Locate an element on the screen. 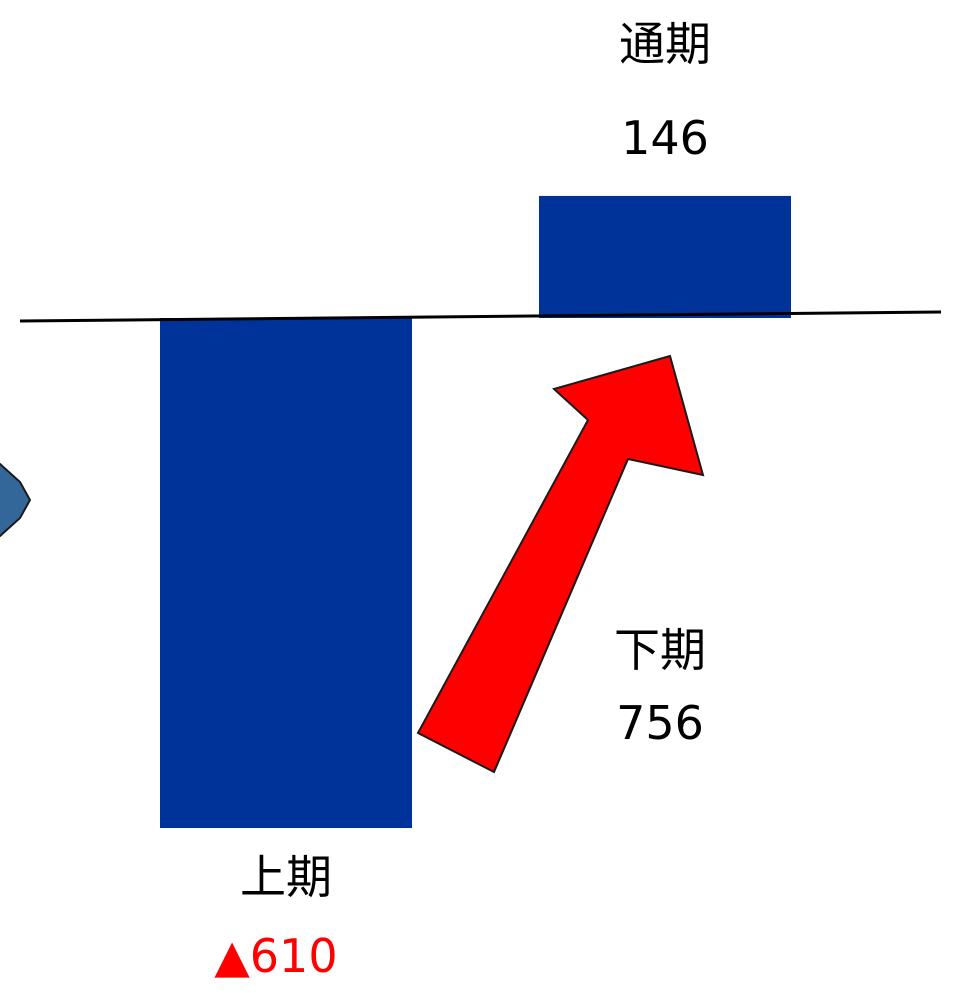 The width and height of the screenshot is (953, 993). category-label-full-year: 通期 is located at coordinates (665, 44).